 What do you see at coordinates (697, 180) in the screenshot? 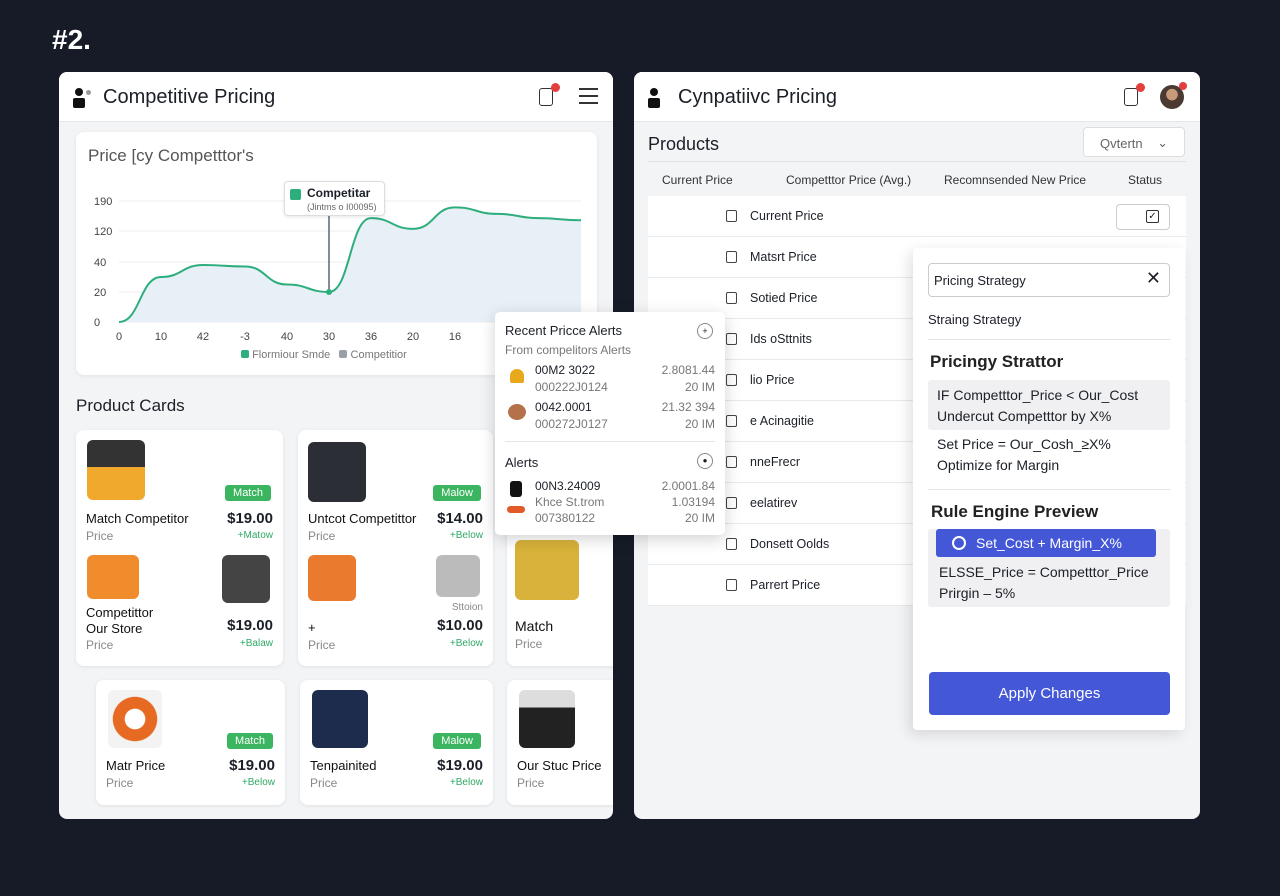
I see `column-header: Current Price` at bounding box center [697, 180].